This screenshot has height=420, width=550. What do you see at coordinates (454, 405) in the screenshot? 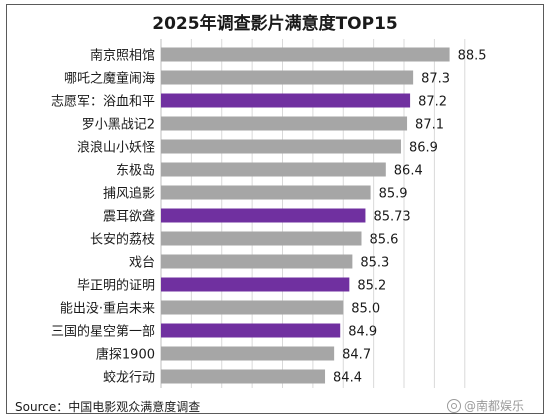
I see `weibo-logo-icon` at bounding box center [454, 405].